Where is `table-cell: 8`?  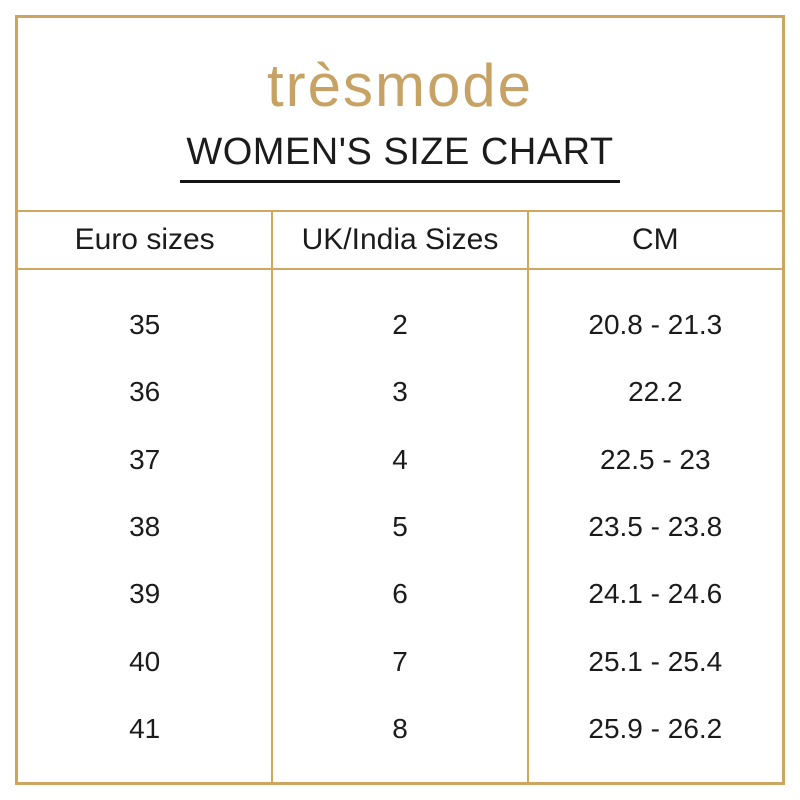
table-cell: 8 is located at coordinates (400, 728).